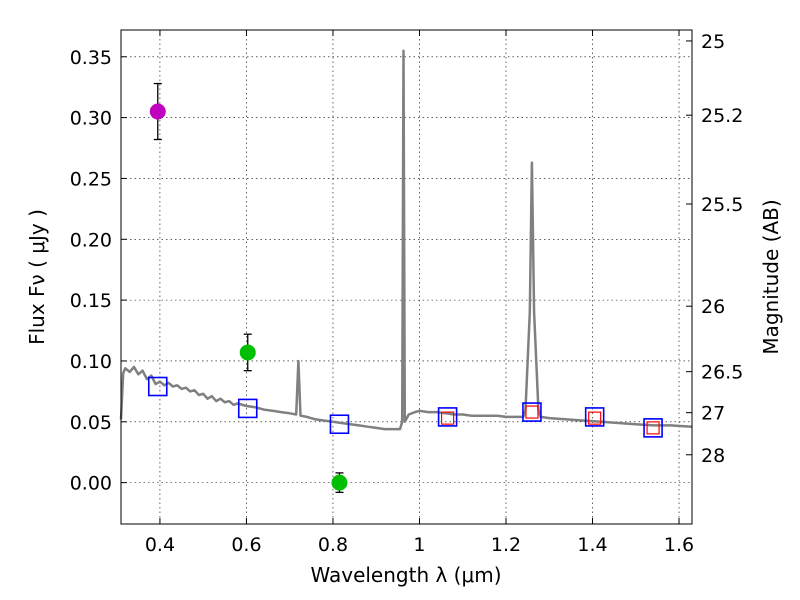 The width and height of the screenshot is (800, 600). What do you see at coordinates (679, 545) in the screenshot?
I see `x-tick-label: 1.6` at bounding box center [679, 545].